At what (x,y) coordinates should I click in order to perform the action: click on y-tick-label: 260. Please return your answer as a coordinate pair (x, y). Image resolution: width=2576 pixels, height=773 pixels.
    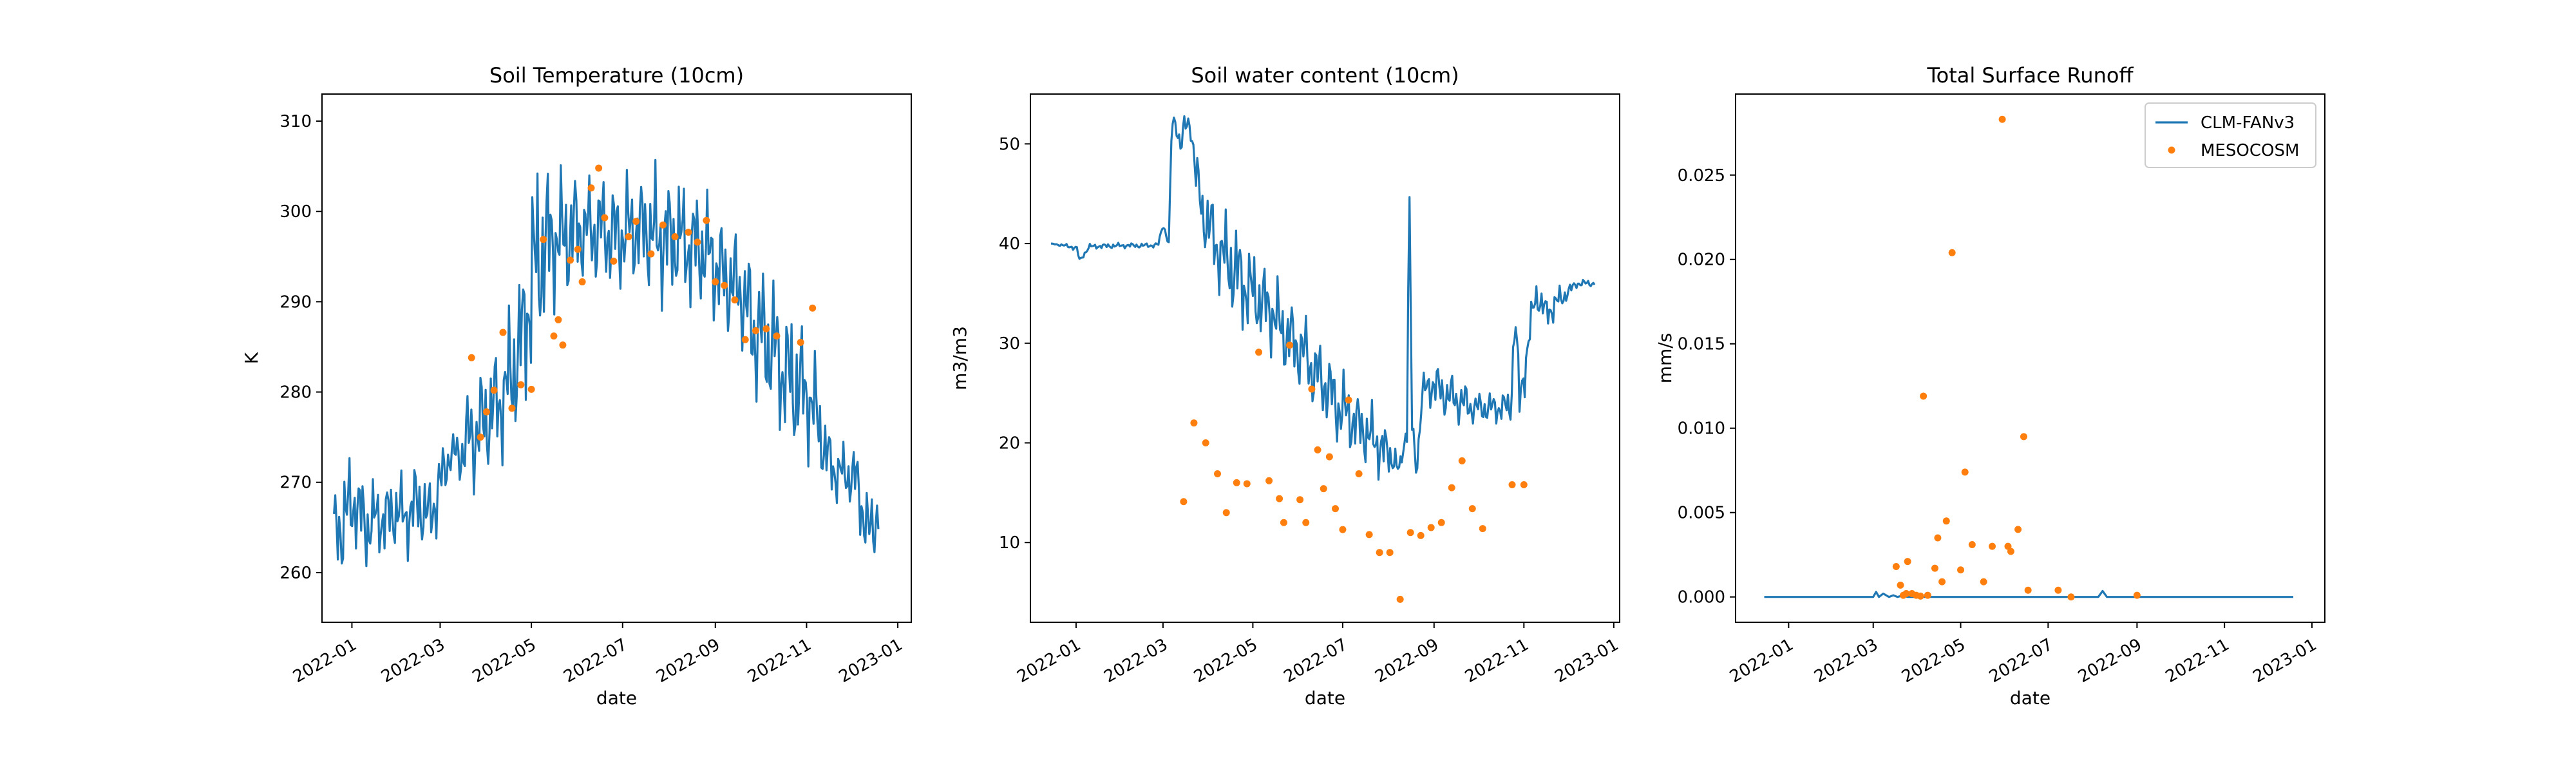
    Looking at the image, I should click on (295, 573).